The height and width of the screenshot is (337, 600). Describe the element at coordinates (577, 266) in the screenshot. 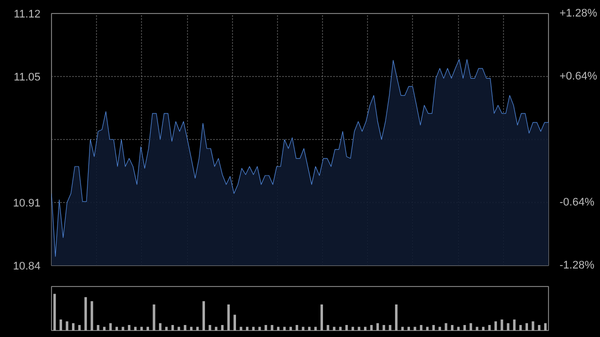

I see `y2-tick-label: -1.28%` at that location.